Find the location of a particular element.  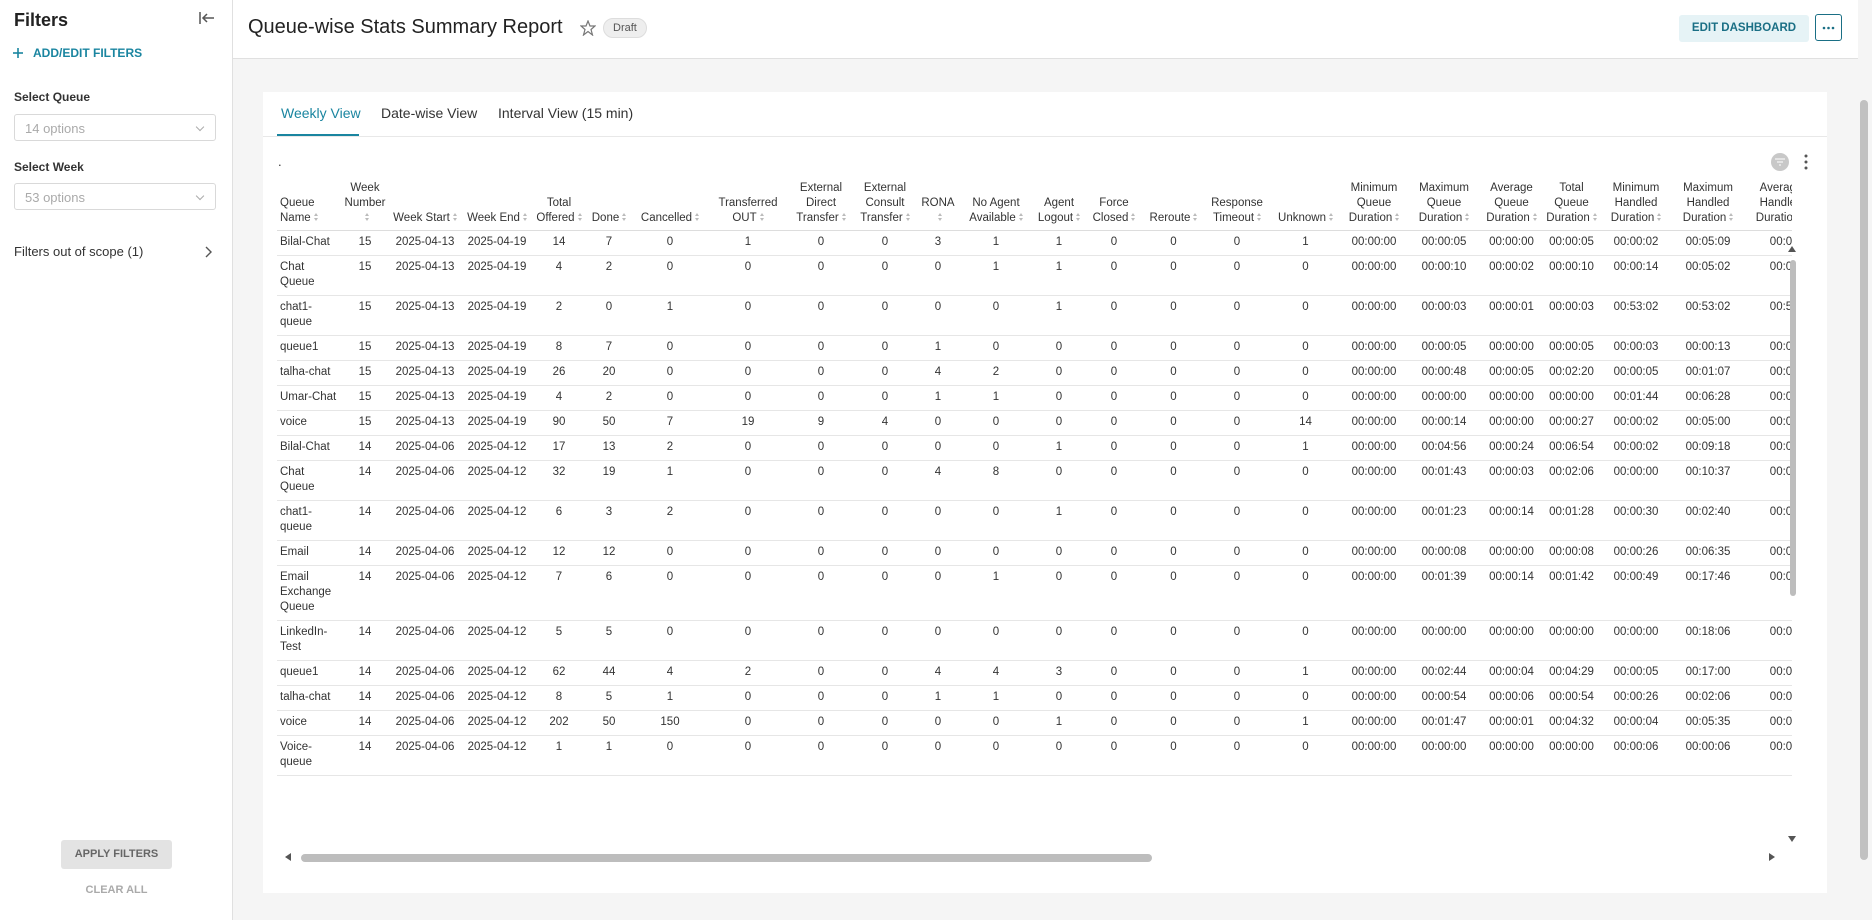

filter-select: 14 options is located at coordinates (115, 127).